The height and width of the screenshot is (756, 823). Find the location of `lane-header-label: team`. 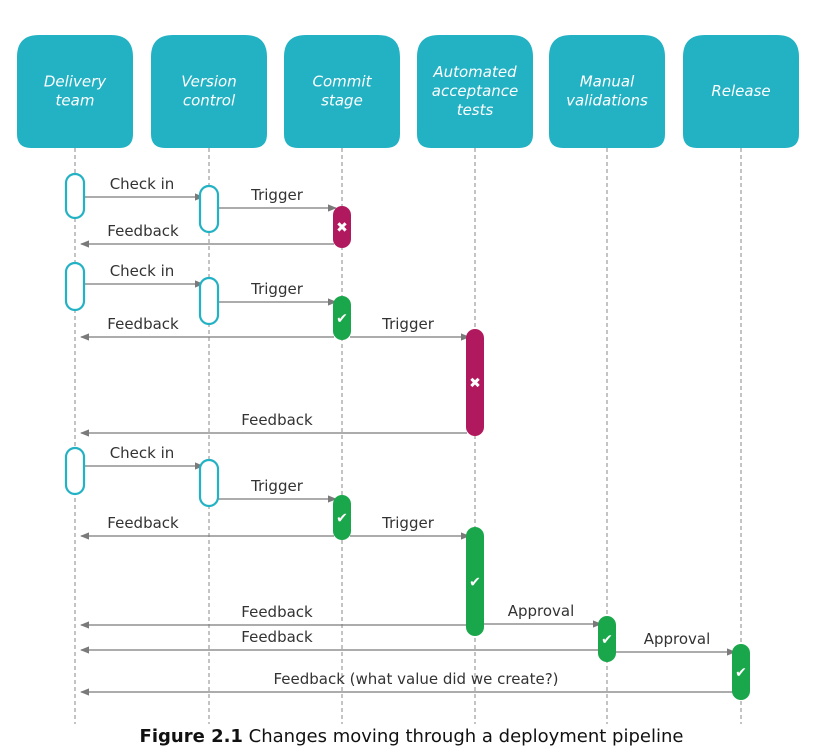

lane-header-label: team is located at coordinates (75, 101).